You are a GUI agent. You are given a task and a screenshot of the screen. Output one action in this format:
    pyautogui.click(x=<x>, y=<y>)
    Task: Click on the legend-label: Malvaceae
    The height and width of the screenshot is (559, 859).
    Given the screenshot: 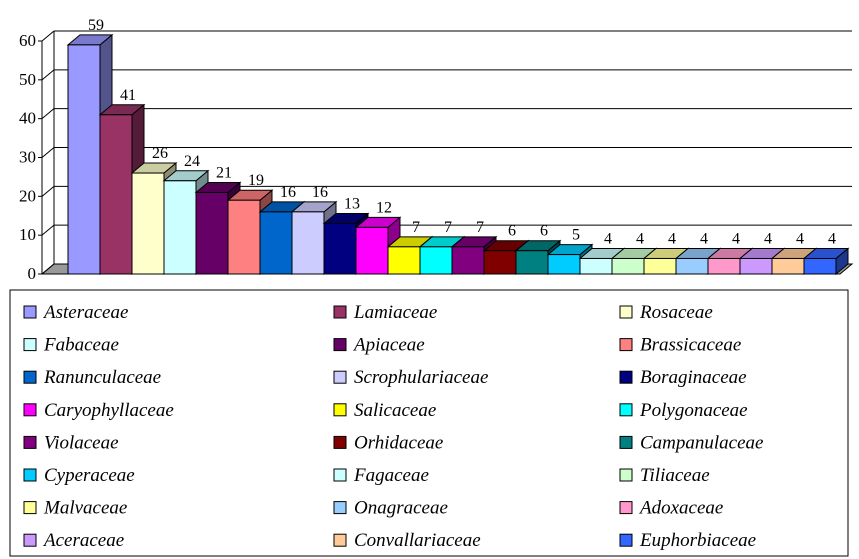 What is the action you would take?
    pyautogui.click(x=85, y=508)
    